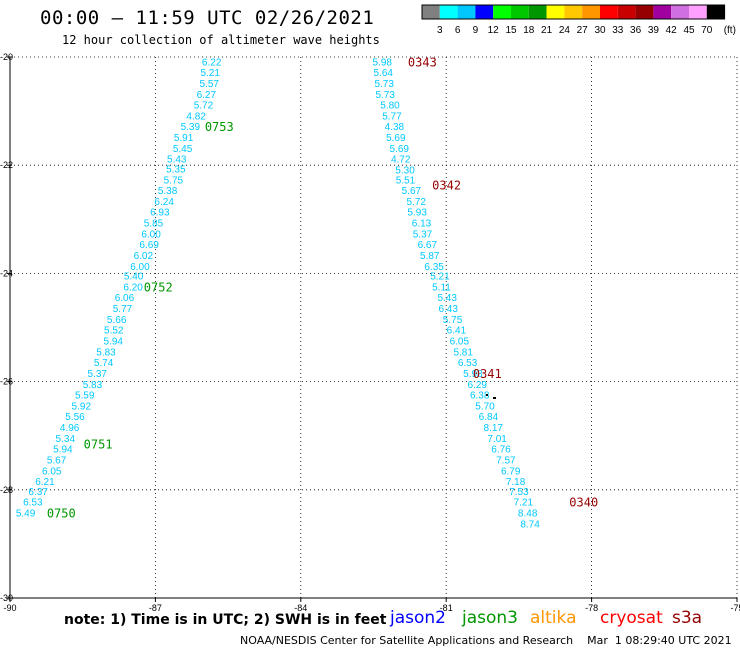 Image resolution: width=740 pixels, height=650 pixels. Describe the element at coordinates (6, 273) in the screenshot. I see `y-tick-label: -24` at that location.